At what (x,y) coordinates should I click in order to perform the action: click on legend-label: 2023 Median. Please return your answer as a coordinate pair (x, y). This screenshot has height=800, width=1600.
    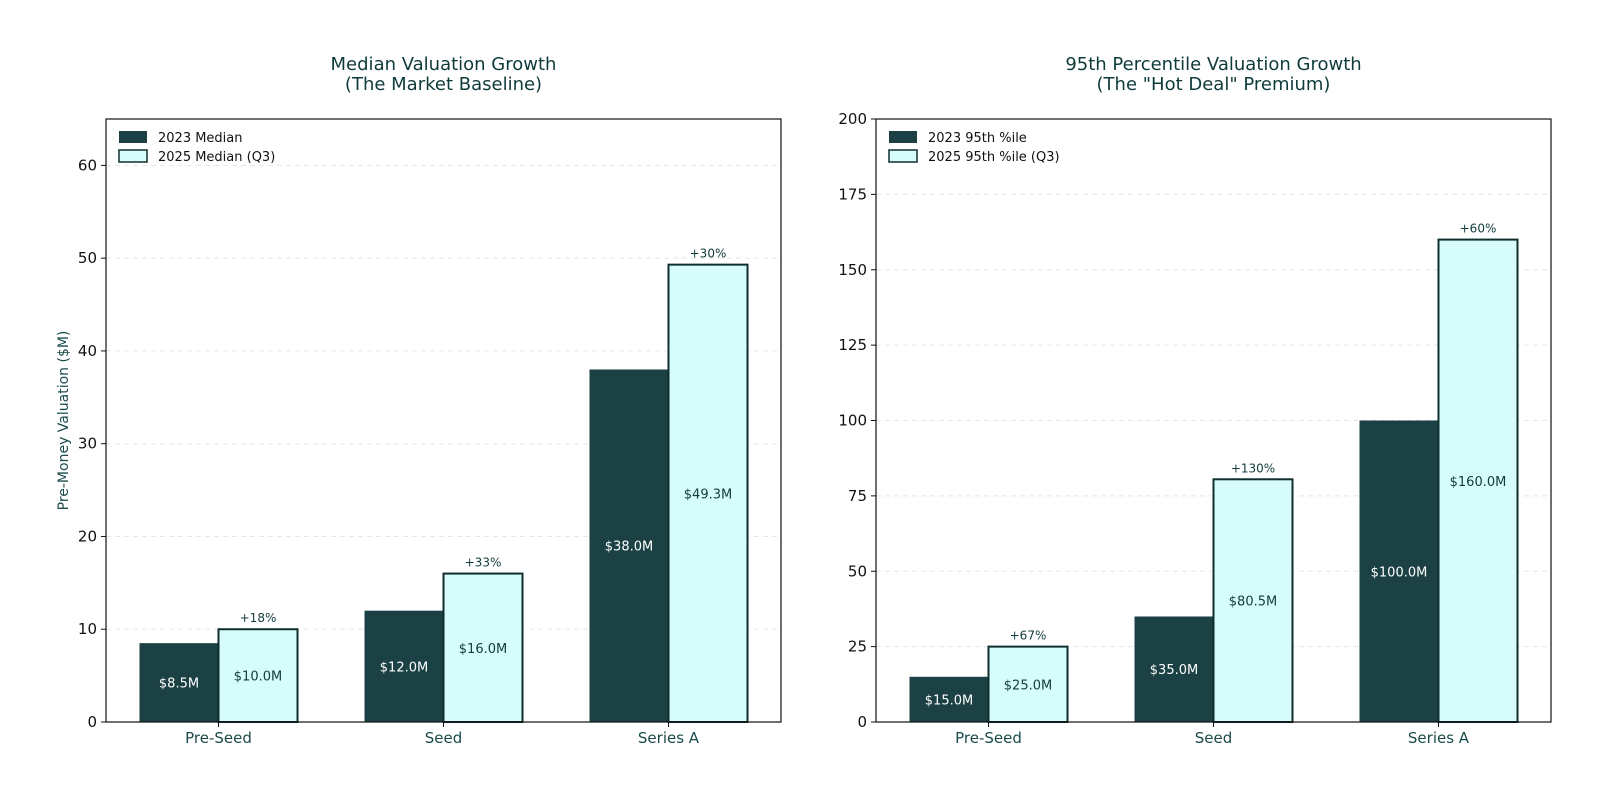
    Looking at the image, I should click on (200, 138).